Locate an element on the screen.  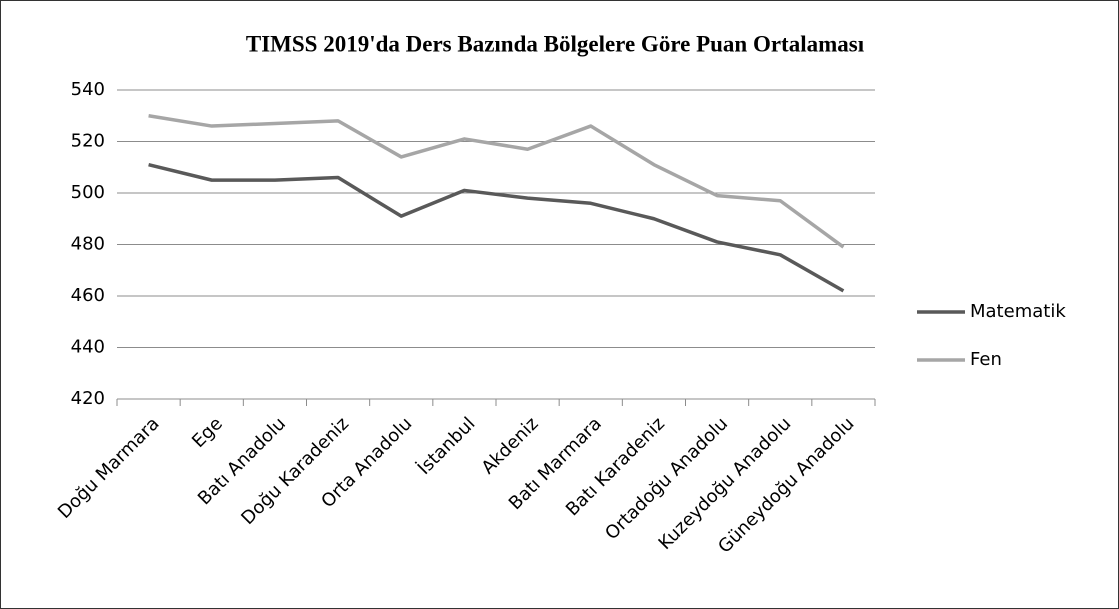
y-tick-label: 500 is located at coordinates (88, 192).